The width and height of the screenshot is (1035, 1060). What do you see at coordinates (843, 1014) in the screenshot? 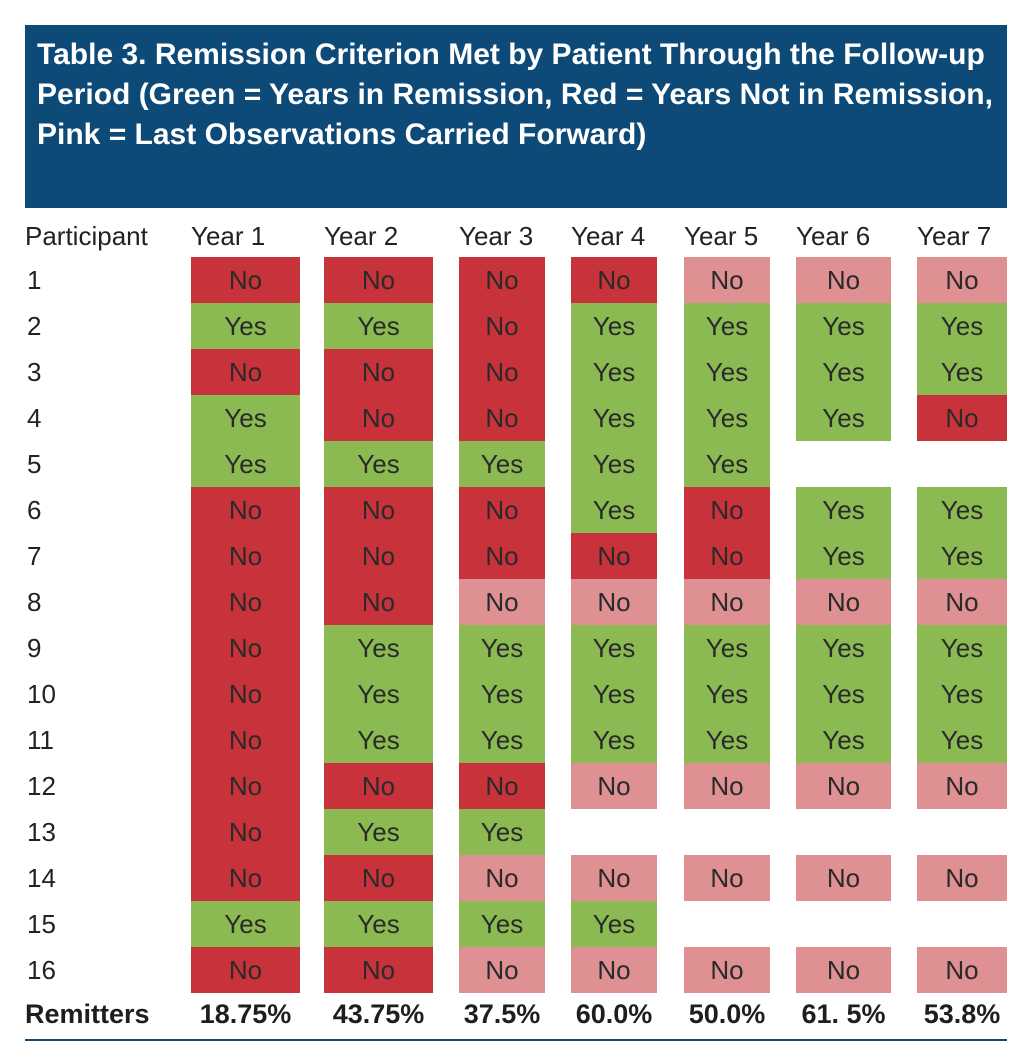
I see `remitters-value: 61. 5%` at bounding box center [843, 1014].